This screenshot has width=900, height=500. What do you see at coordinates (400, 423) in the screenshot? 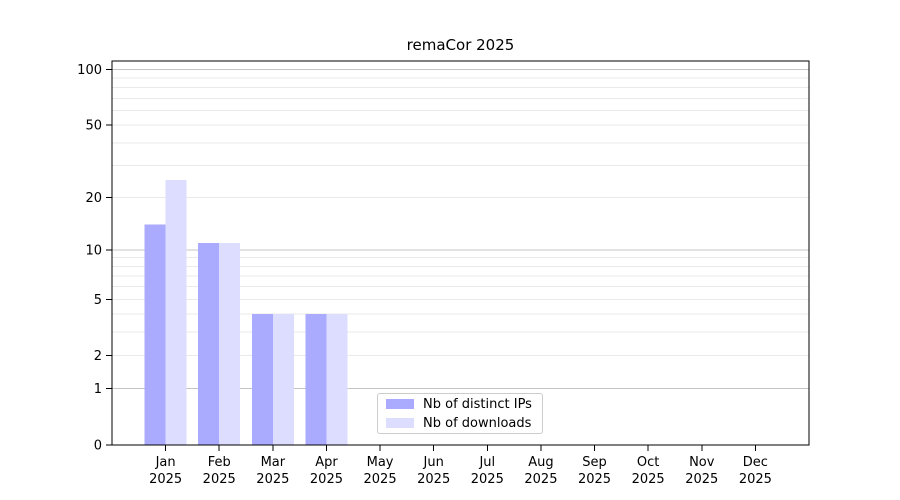
I see `legend-swatch-downloads-icon` at bounding box center [400, 423].